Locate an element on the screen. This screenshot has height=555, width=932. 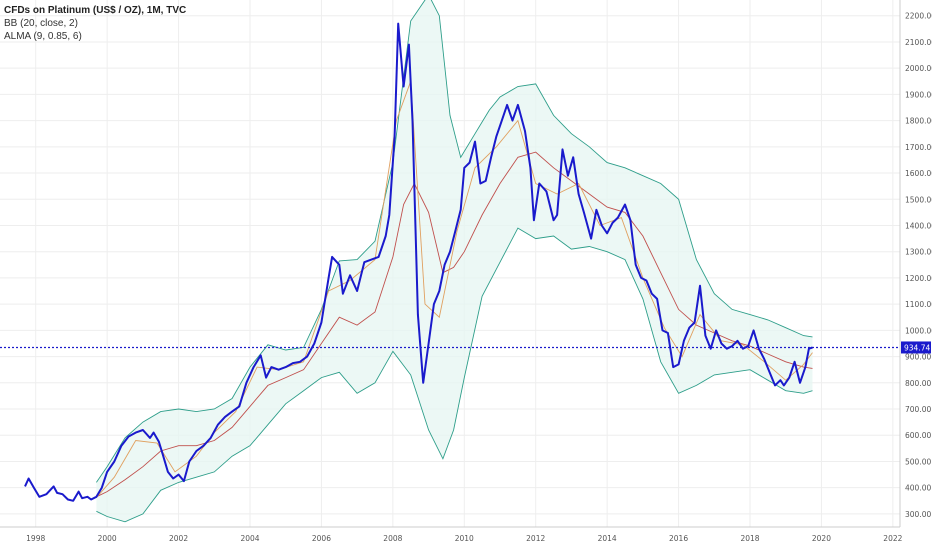
y-tick-label: 1000.00 is located at coordinates (918, 330).